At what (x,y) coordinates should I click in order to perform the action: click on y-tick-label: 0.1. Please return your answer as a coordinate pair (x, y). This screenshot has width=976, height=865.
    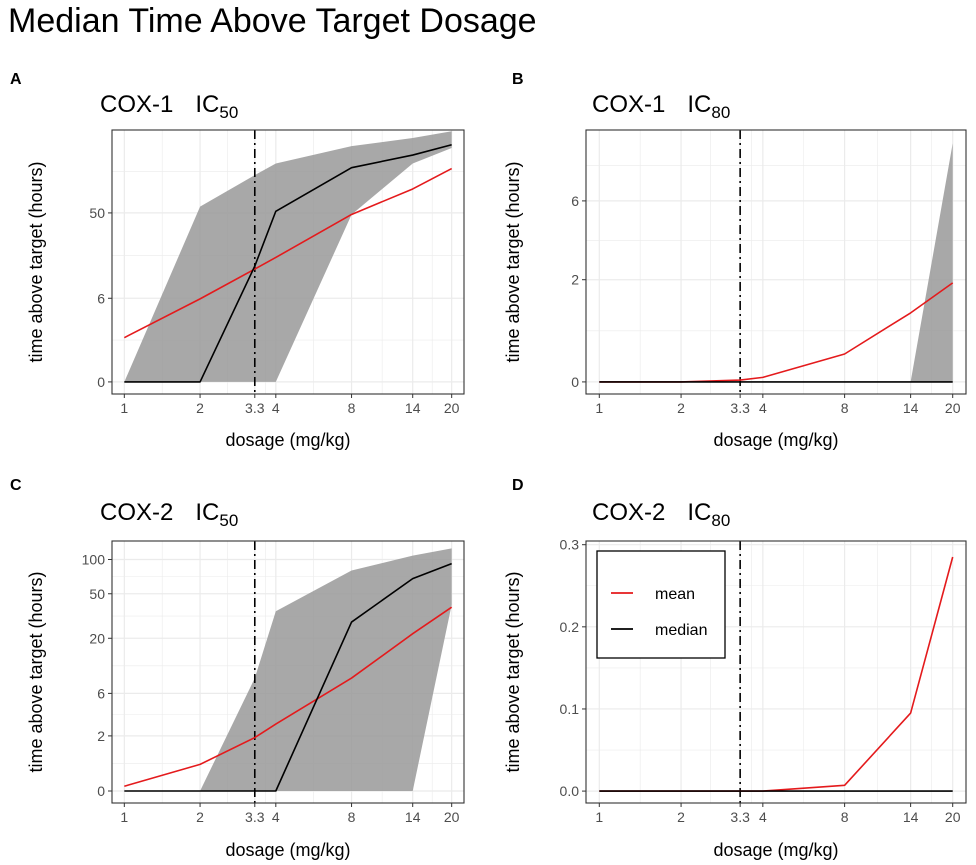
    Looking at the image, I should click on (570, 709).